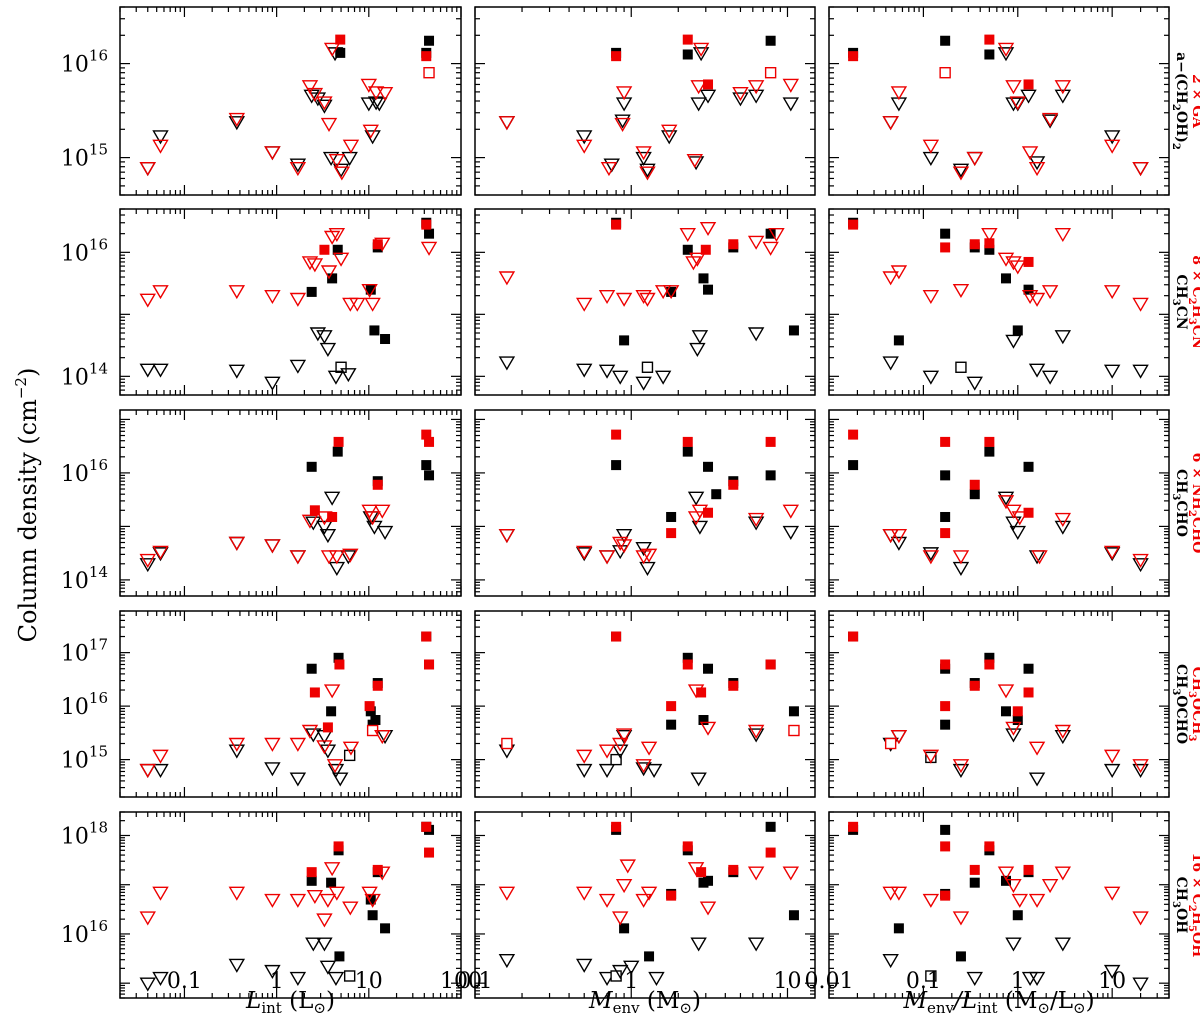 The height and width of the screenshot is (1015, 1200). Describe the element at coordinates (998, 1001) in the screenshot. I see `x-axis-label-R: Menv/Lint (M⊙/L⊙)` at that location.